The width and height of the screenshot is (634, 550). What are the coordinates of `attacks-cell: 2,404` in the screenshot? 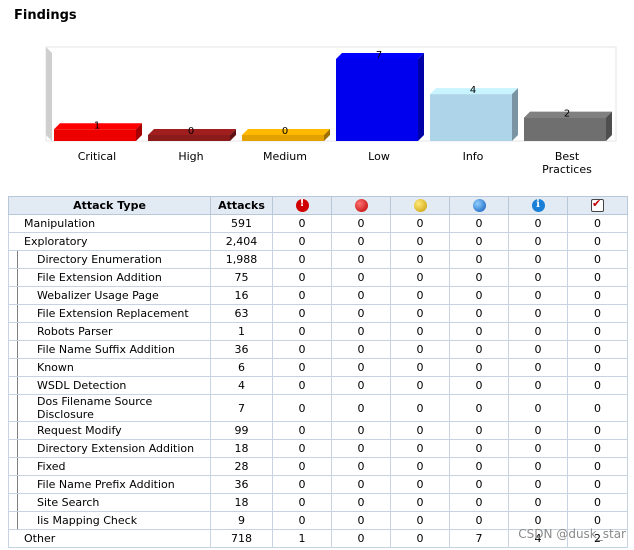 It's located at (241, 241).